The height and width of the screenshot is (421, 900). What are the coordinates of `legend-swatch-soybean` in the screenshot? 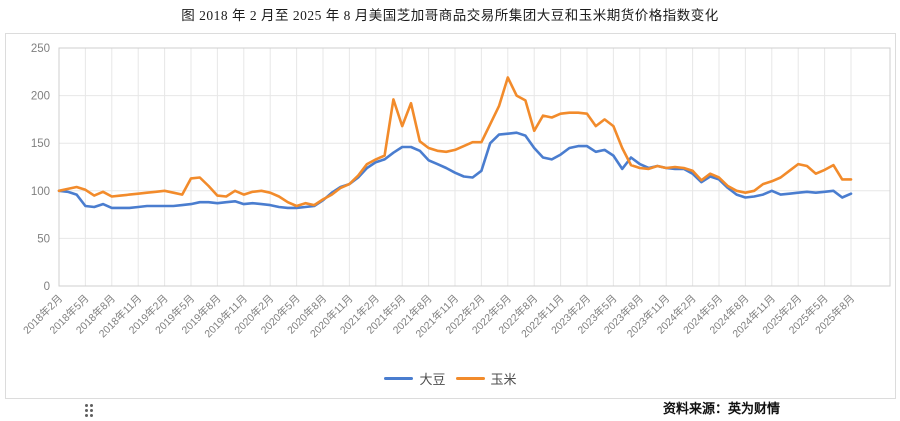 It's located at (399, 378).